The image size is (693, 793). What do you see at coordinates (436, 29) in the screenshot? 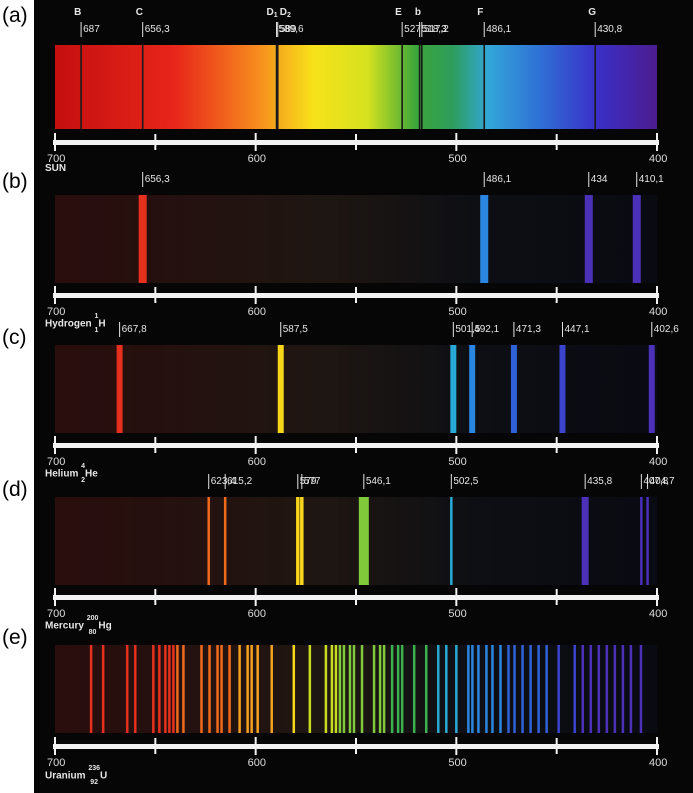
I see `line-label: 517,2` at bounding box center [436, 29].